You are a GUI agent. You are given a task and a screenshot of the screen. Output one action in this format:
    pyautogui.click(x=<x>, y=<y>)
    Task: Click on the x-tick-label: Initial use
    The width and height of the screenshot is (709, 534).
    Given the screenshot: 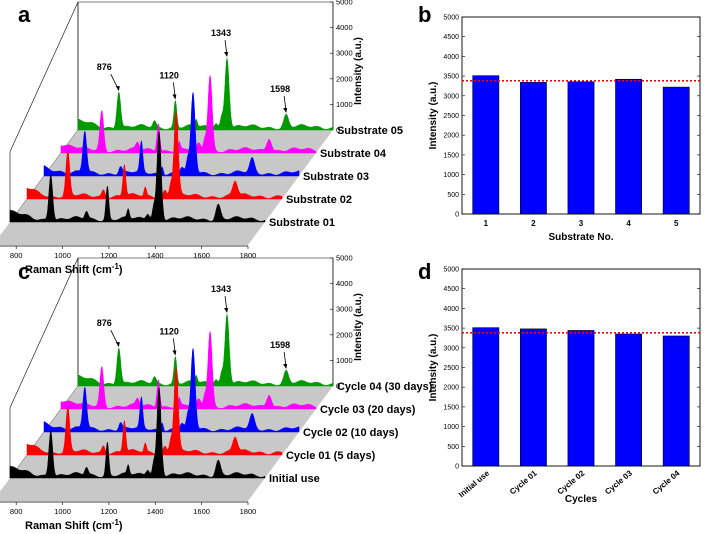 What is the action you would take?
    pyautogui.click(x=474, y=483)
    